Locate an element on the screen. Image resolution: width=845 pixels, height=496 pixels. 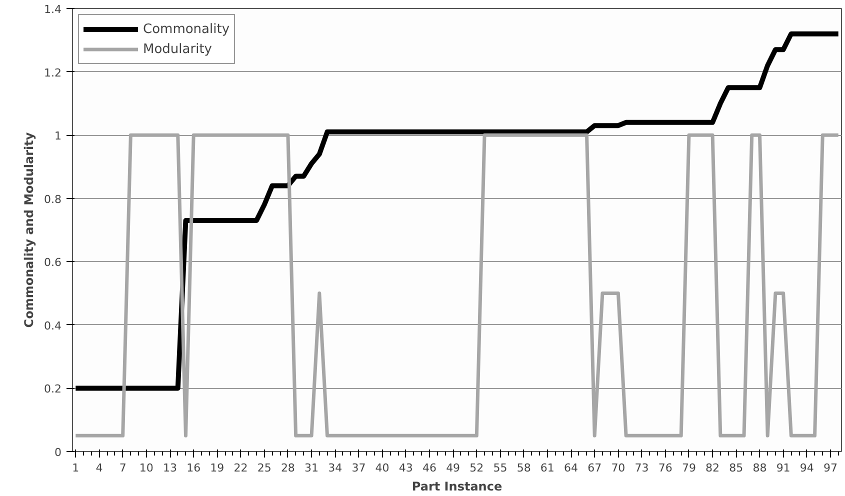
x-tick-label: 97 is located at coordinates (830, 468).